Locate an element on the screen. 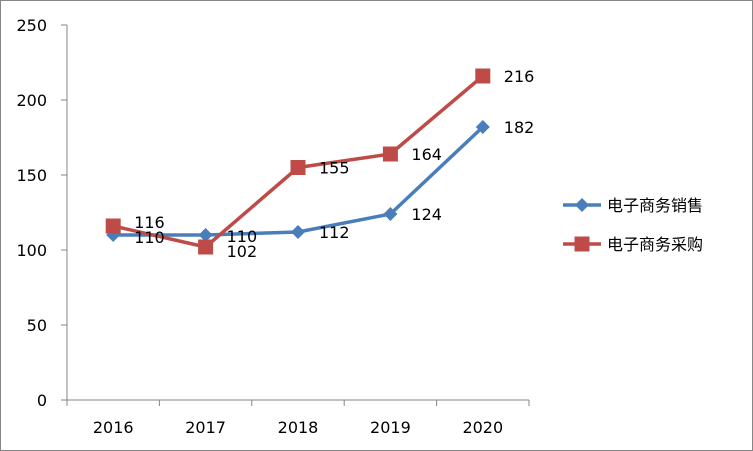 This screenshot has height=451, width=753. y-tick-label: 50 is located at coordinates (37, 325).